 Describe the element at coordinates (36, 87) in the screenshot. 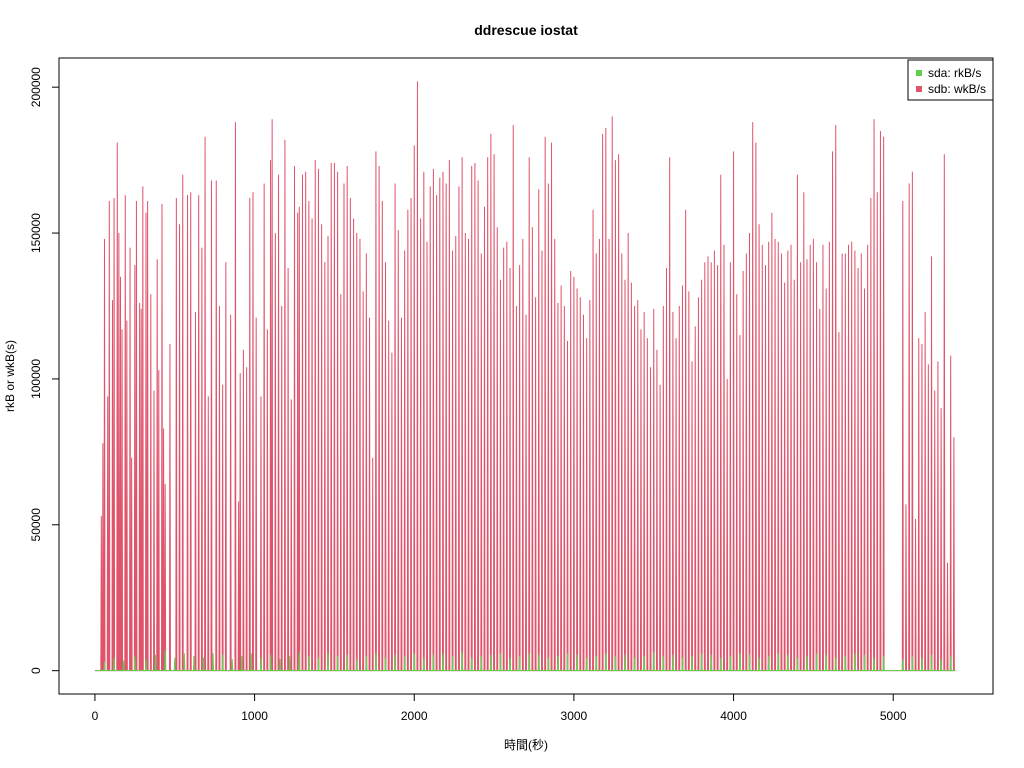

I see `y-tick-label: 200000` at that location.